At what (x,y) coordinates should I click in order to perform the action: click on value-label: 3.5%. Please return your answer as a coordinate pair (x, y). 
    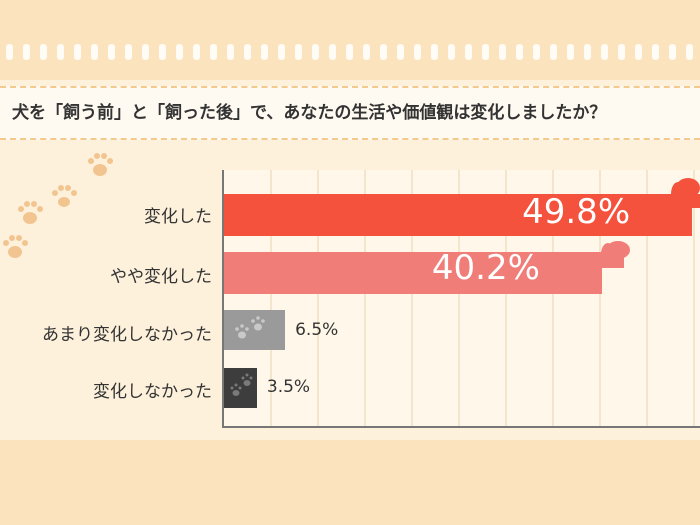
    Looking at the image, I should click on (288, 387).